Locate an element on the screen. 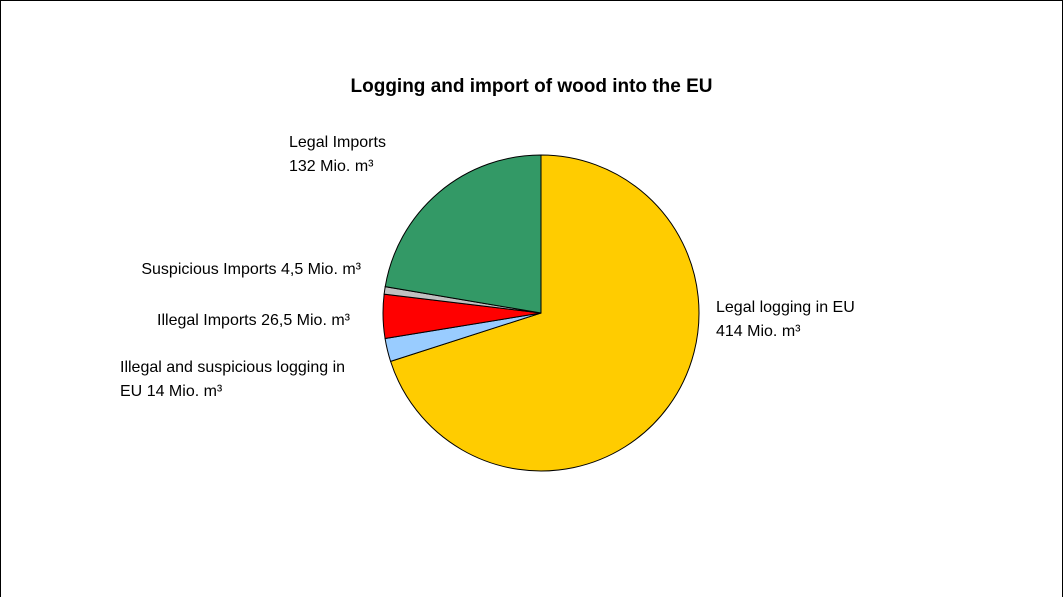 Image resolution: width=1063 pixels, height=597 pixels. value-label: 14 Mio. m³ is located at coordinates (184, 391).